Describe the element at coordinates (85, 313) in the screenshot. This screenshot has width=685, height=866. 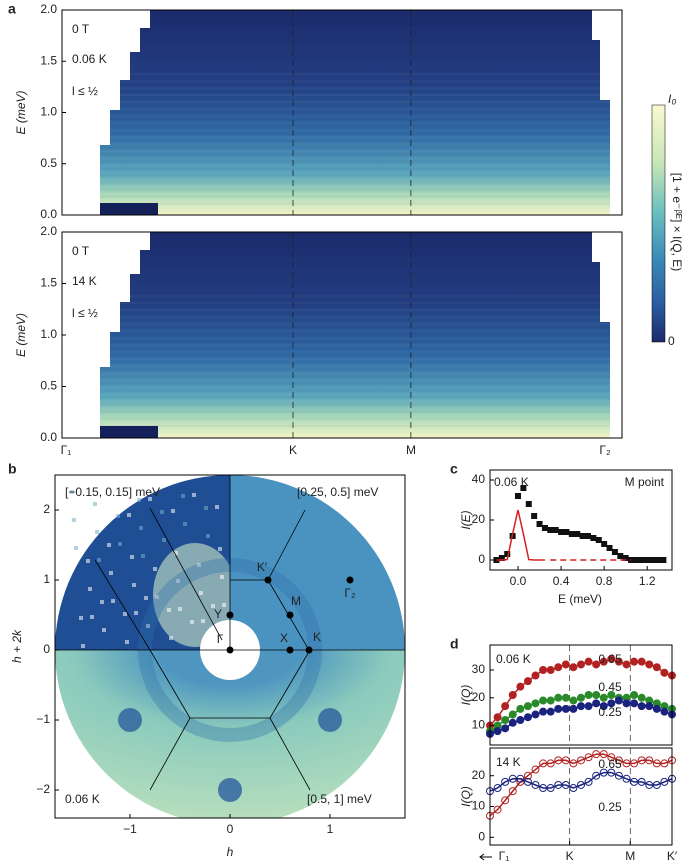
I see `annotation: l ≤ ½` at that location.